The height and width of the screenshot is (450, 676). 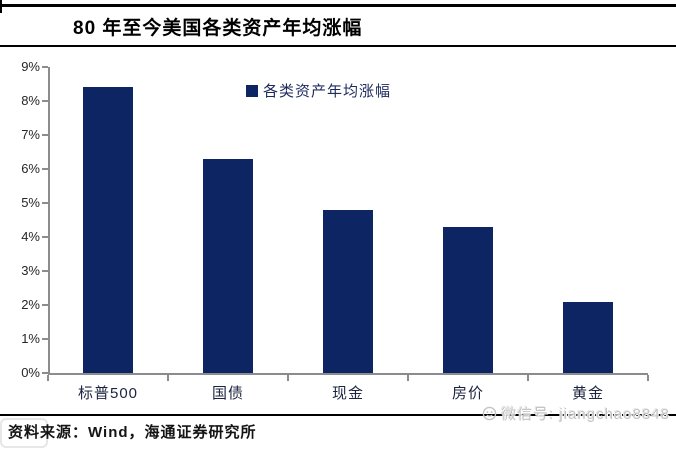 I want to click on x-axis-label-房价: 房价, so click(x=467, y=393).